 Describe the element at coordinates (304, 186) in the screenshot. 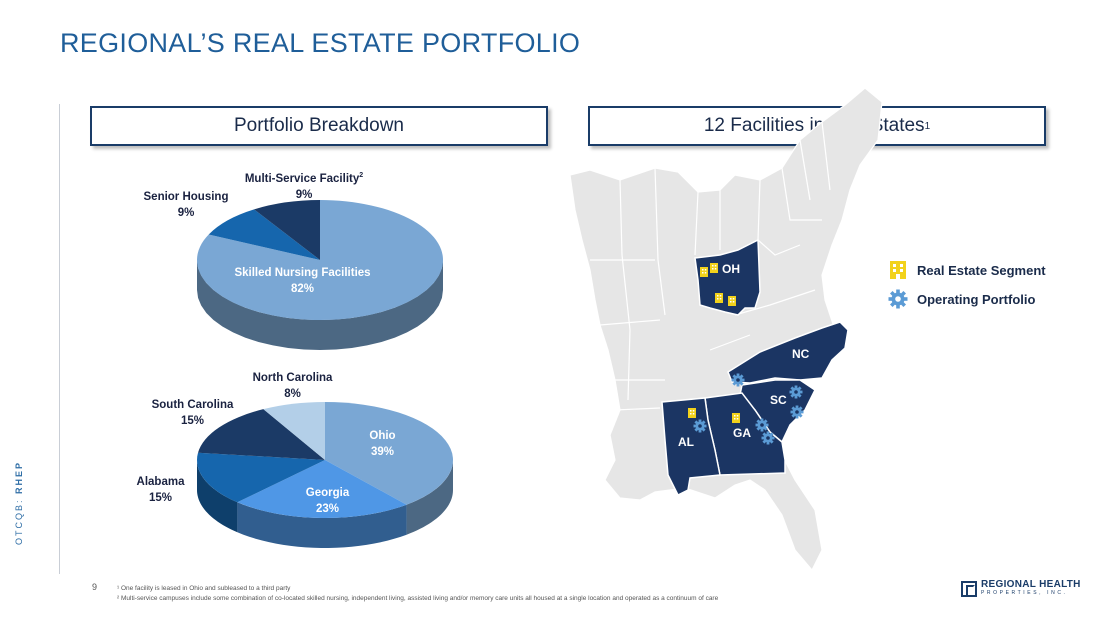

I see `pie1-label-multi-service: Multi-Service Facility2 9%` at that location.